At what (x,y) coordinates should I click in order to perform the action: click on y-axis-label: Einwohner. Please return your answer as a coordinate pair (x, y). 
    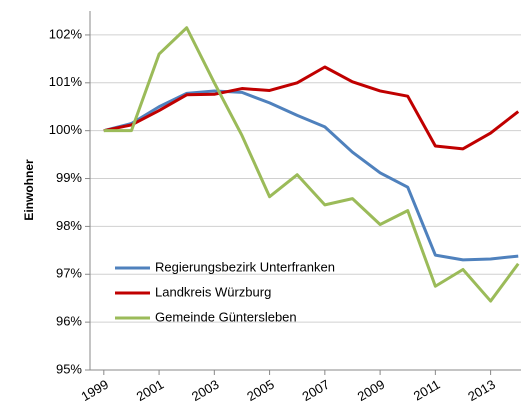
    Looking at the image, I should click on (29, 190).